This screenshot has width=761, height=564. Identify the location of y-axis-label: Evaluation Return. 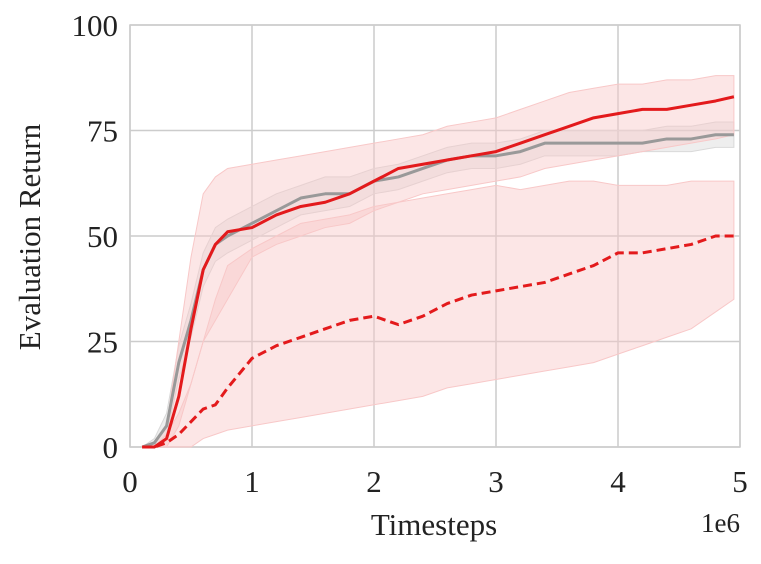
(29, 236).